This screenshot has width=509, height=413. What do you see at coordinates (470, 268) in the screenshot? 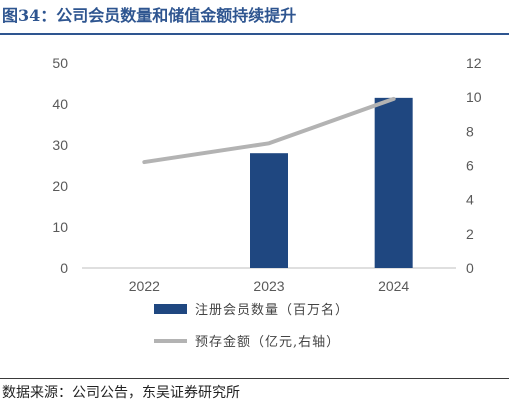
I see `right-tick-label: 0` at bounding box center [470, 268].